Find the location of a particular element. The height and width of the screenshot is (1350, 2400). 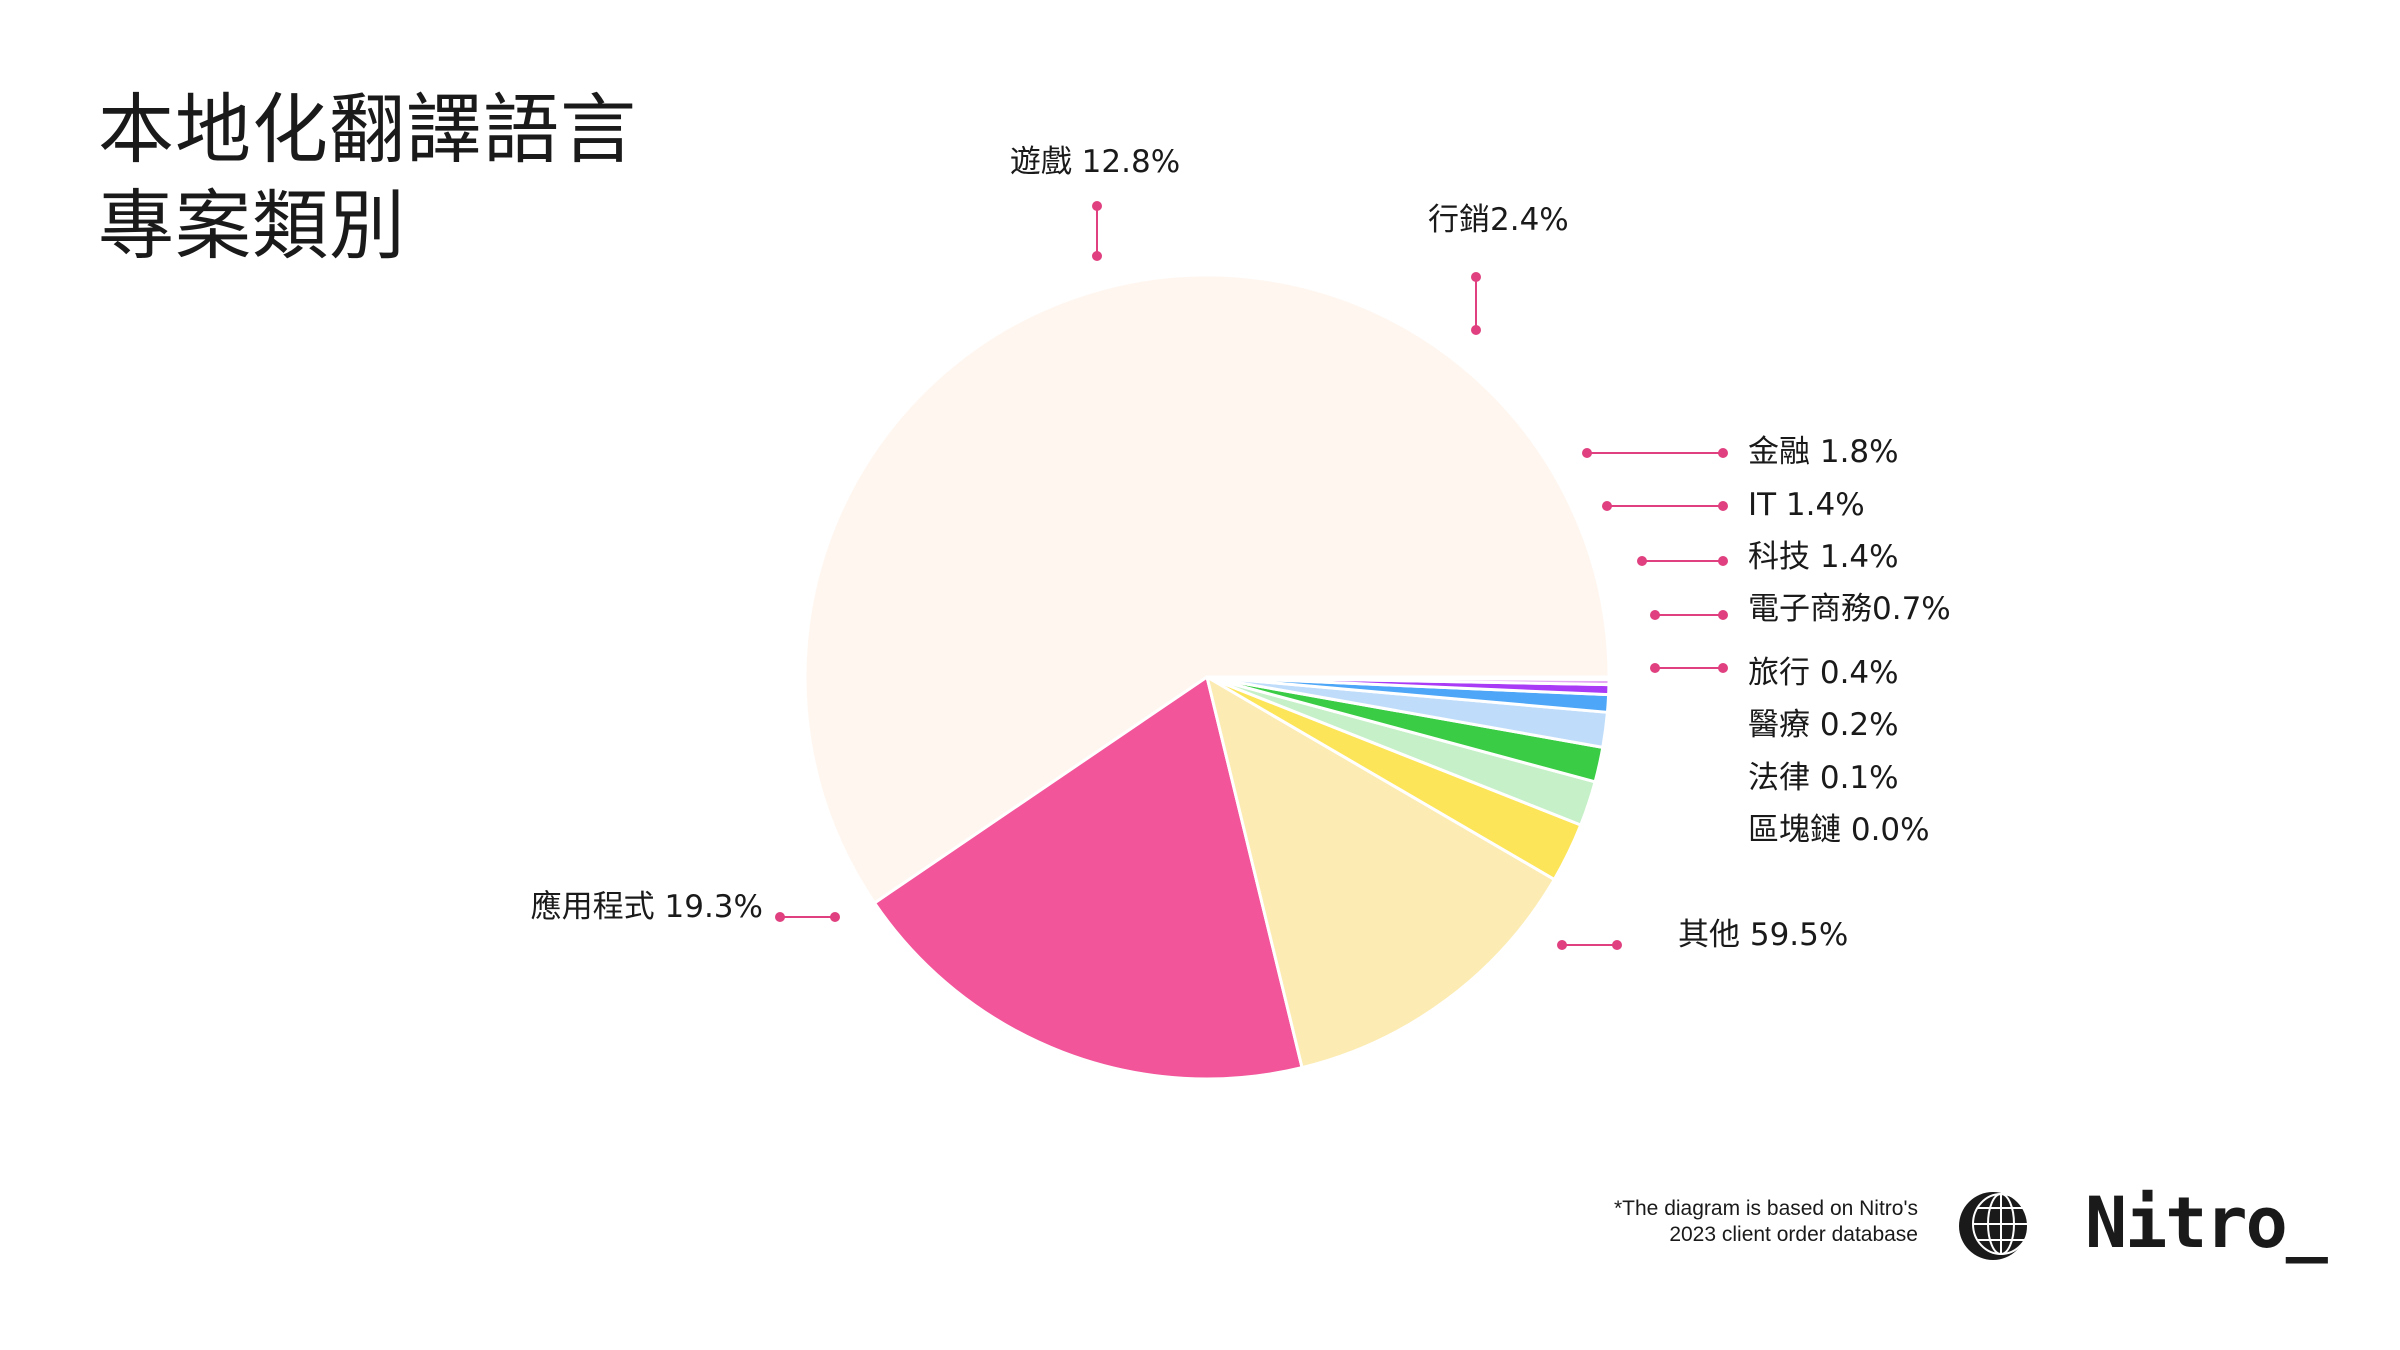

slice-label-9: 醫療 0.2% is located at coordinates (1823, 725).